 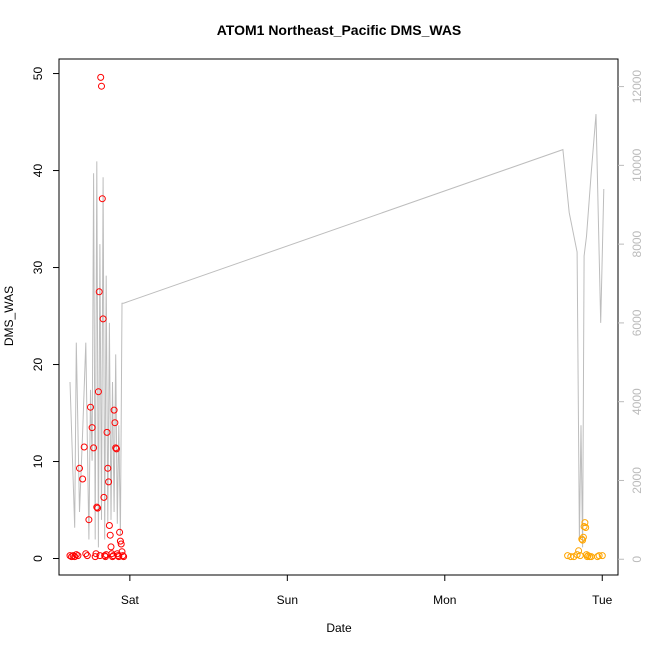 What do you see at coordinates (38, 558) in the screenshot?
I see `y-tick-label: 0` at bounding box center [38, 558].